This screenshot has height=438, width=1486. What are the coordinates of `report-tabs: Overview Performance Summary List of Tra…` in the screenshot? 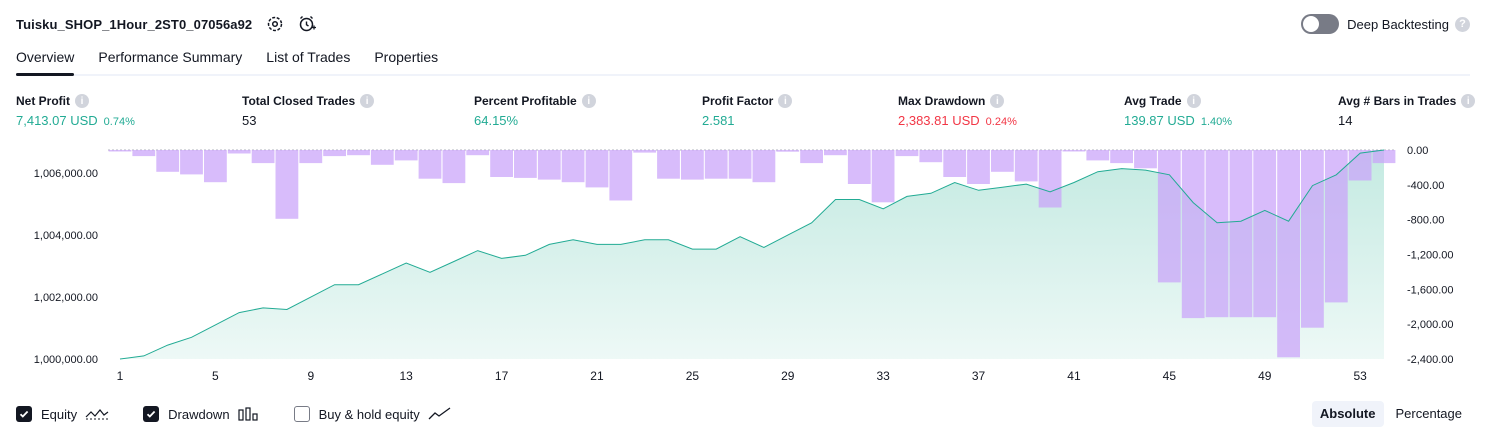 It's located at (743, 59).